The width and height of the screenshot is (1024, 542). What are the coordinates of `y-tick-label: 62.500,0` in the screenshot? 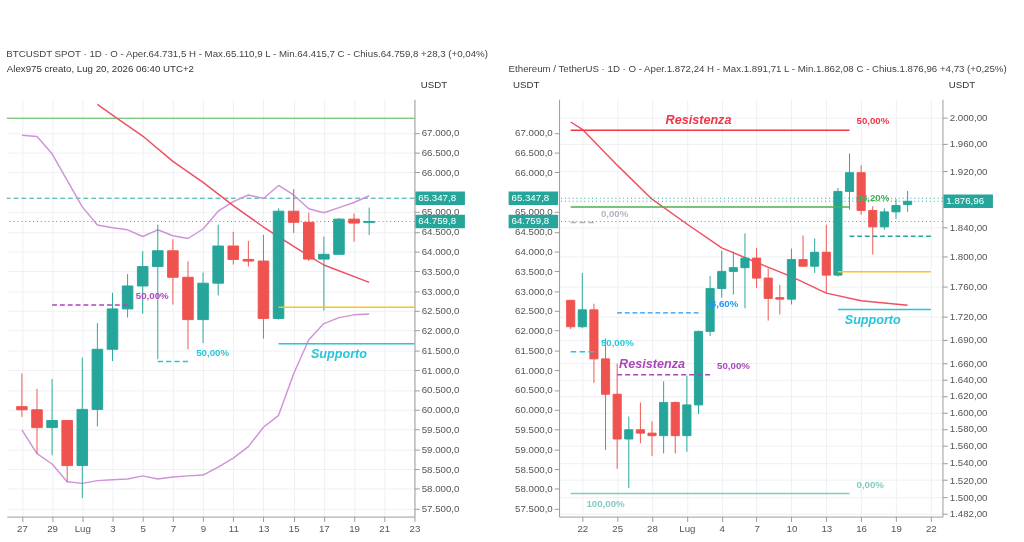 It's located at (441, 311).